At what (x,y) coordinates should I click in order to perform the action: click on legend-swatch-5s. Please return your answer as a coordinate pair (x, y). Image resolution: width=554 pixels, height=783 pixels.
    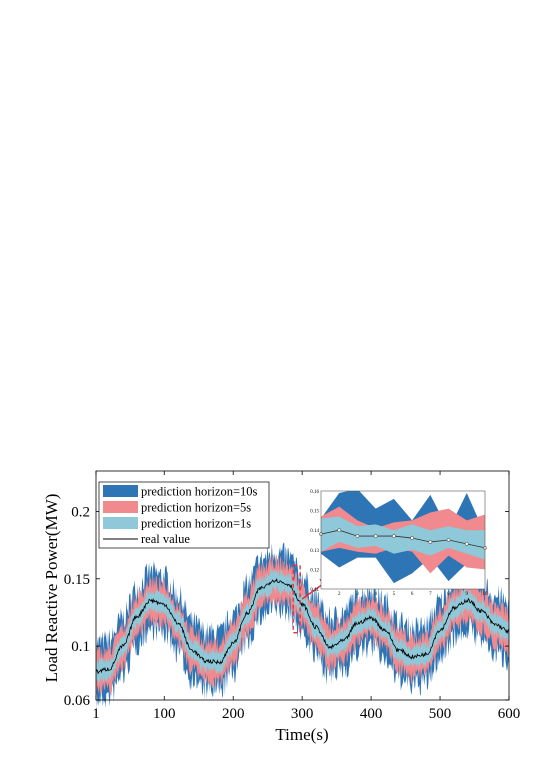
    Looking at the image, I should click on (120, 507).